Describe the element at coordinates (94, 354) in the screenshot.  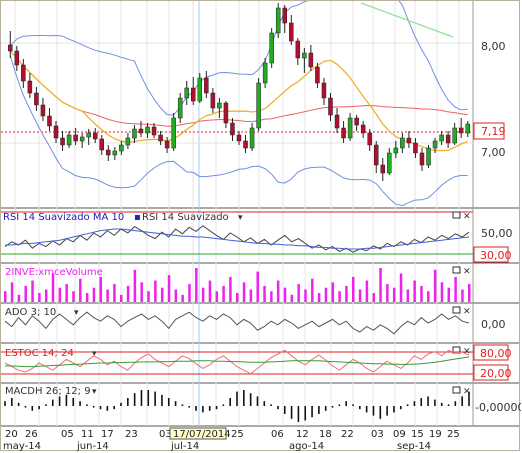
I see `stoc-menu-icon: ▾` at that location.